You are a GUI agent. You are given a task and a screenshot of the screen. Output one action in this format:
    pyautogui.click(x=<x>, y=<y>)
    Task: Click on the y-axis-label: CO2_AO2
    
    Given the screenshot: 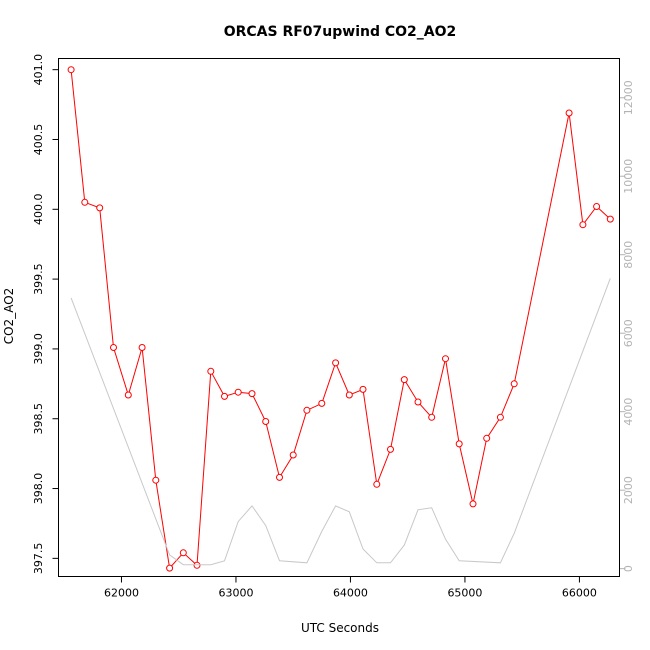 What is the action you would take?
    pyautogui.click(x=9, y=316)
    